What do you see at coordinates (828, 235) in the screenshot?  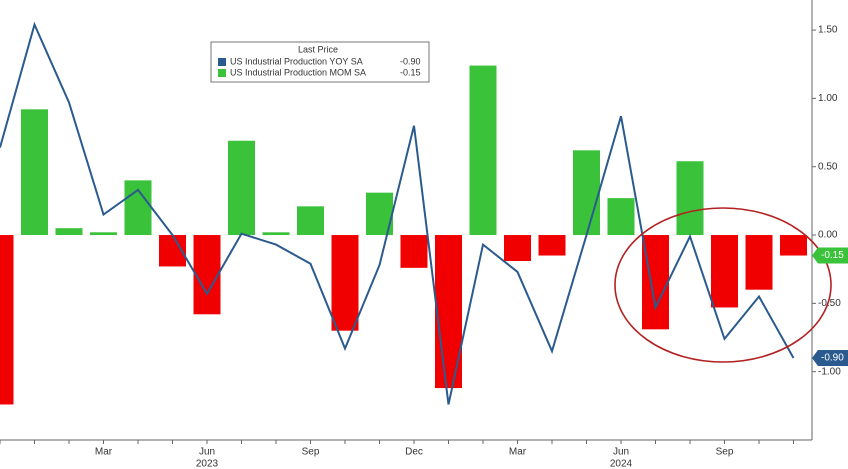 I see `y-tick-label: 0.00` at bounding box center [828, 235].